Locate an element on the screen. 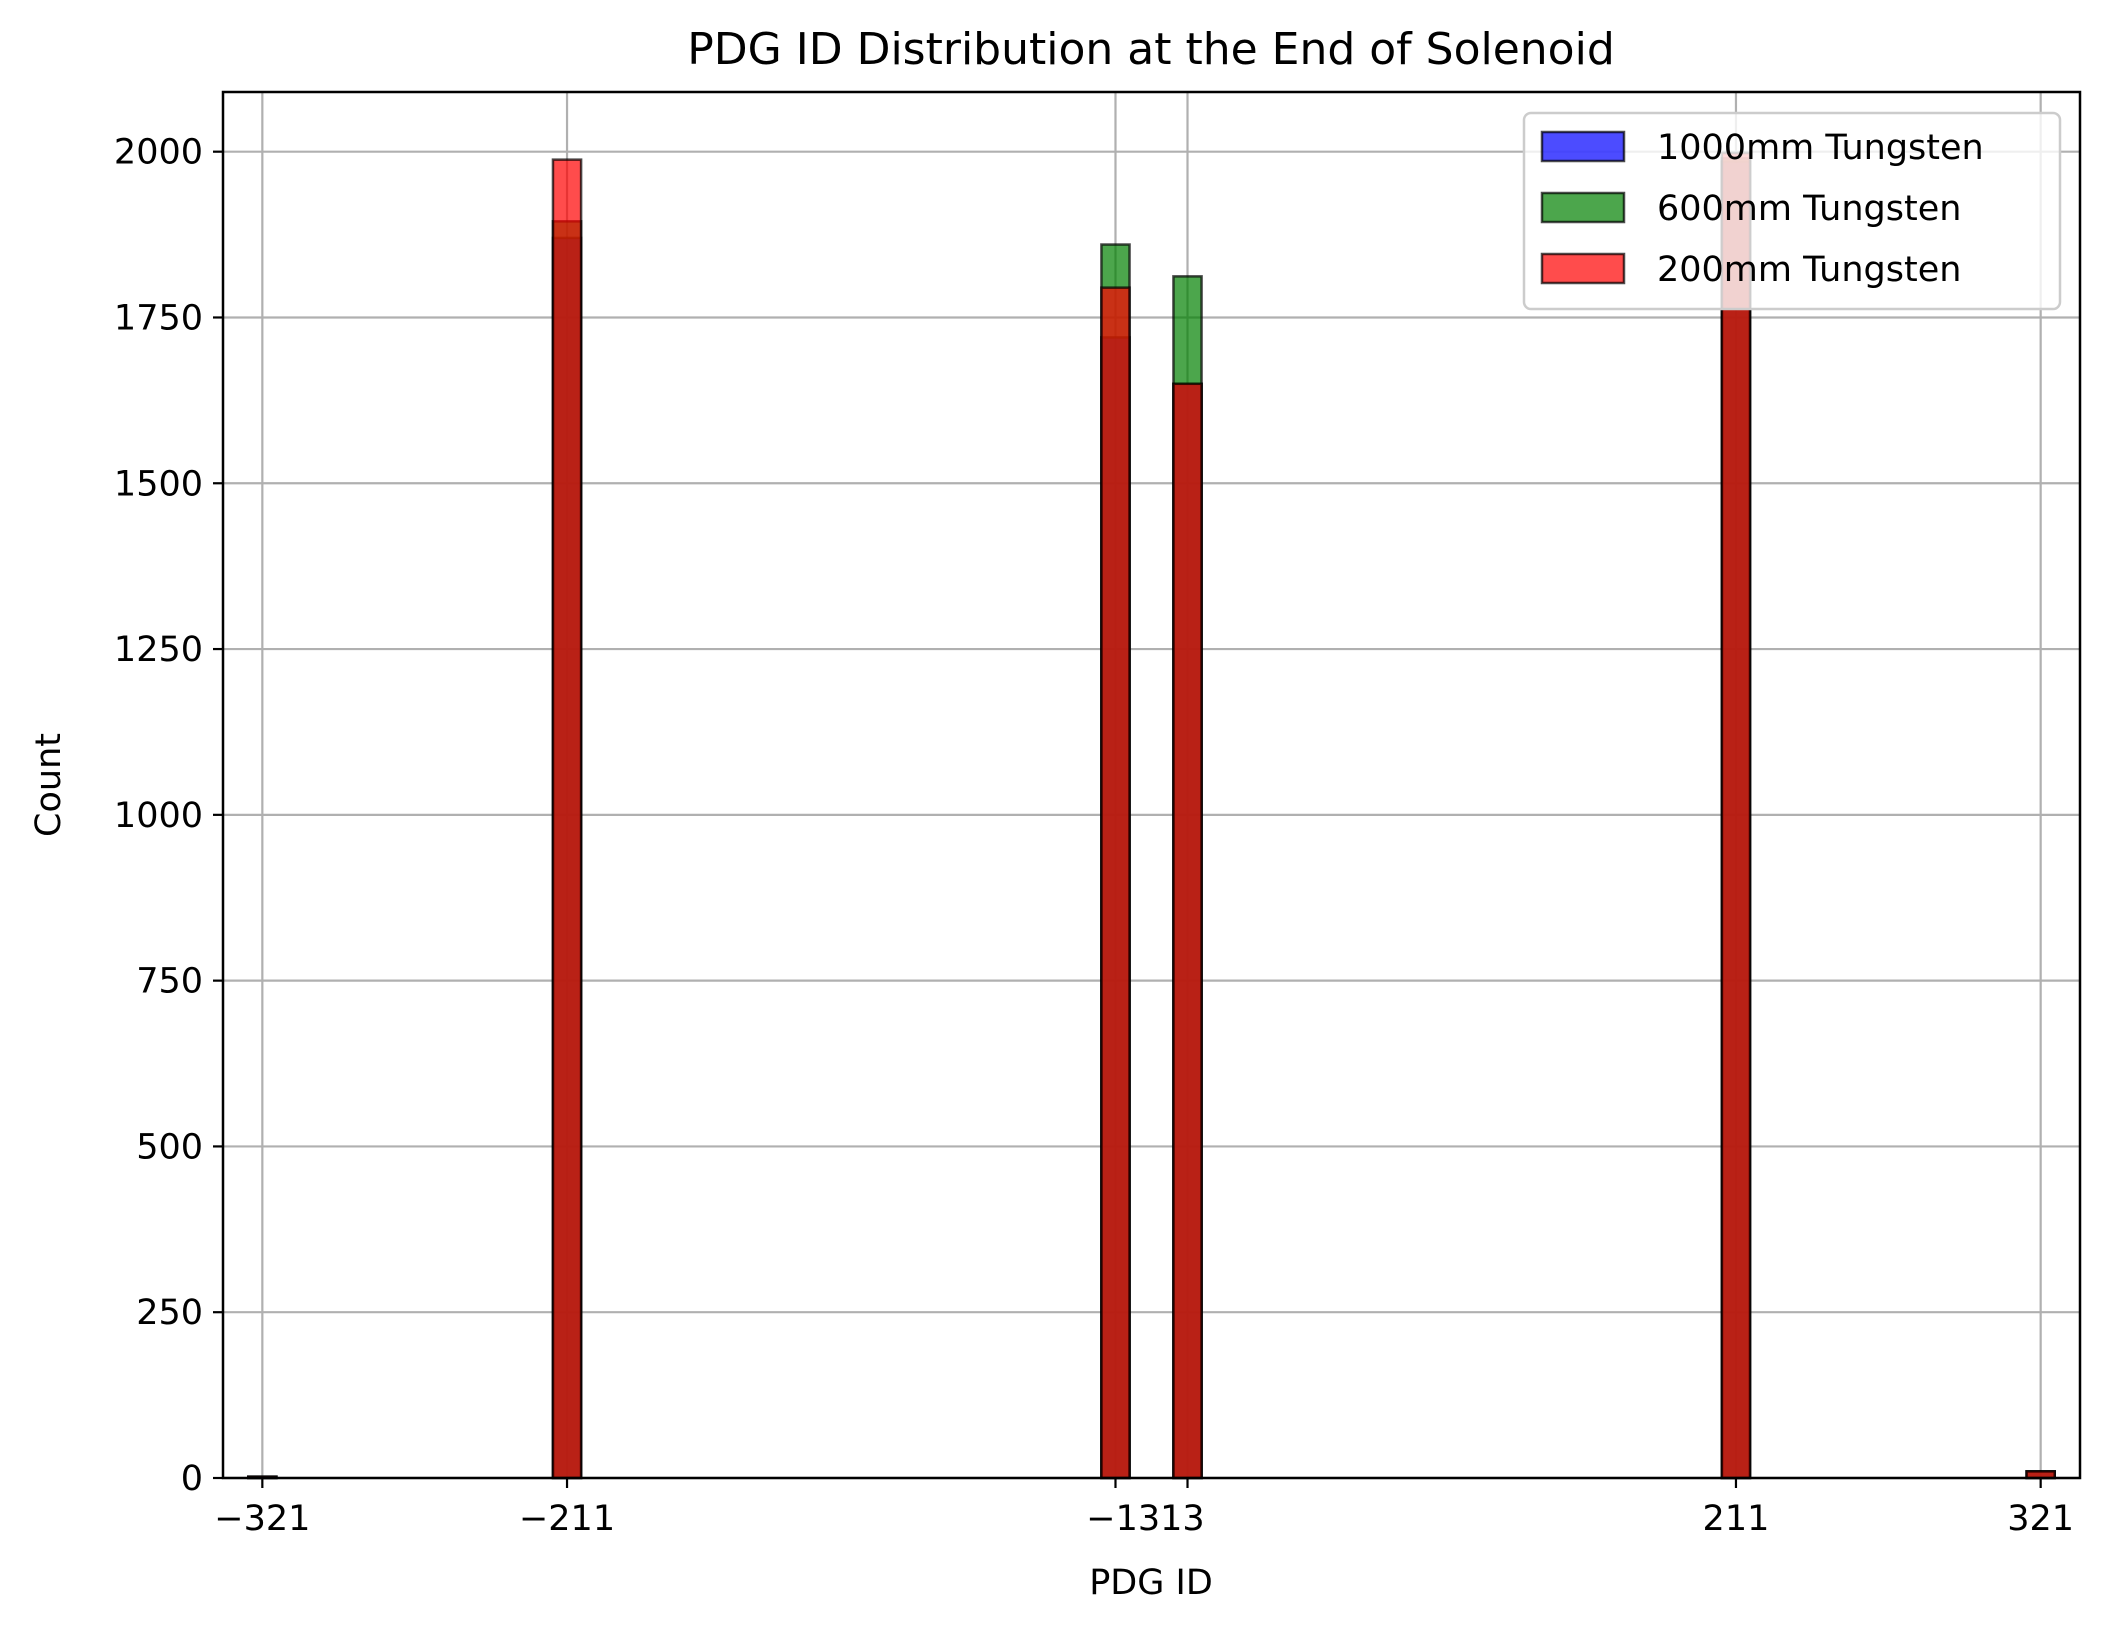 The image size is (2111, 1634). legend-label-200mm: 200mm Tungsten is located at coordinates (1809, 270).